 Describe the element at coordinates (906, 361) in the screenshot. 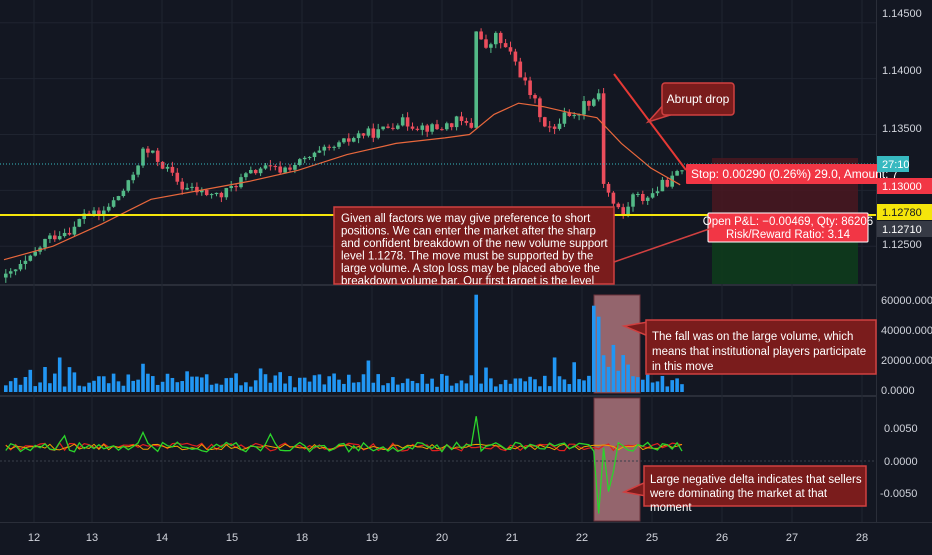

I see `volume-tick-label: 20000.0000` at that location.